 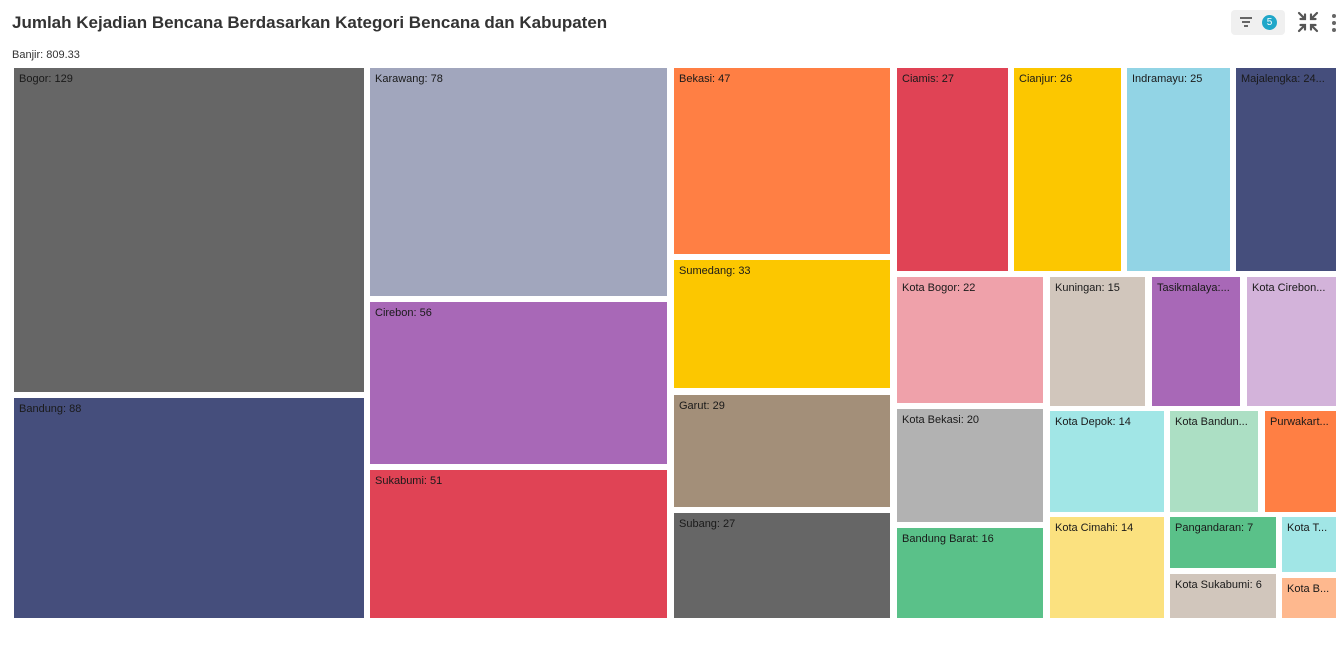 I want to click on treemap-cell-kota-cimahi, so click(x=1107, y=567).